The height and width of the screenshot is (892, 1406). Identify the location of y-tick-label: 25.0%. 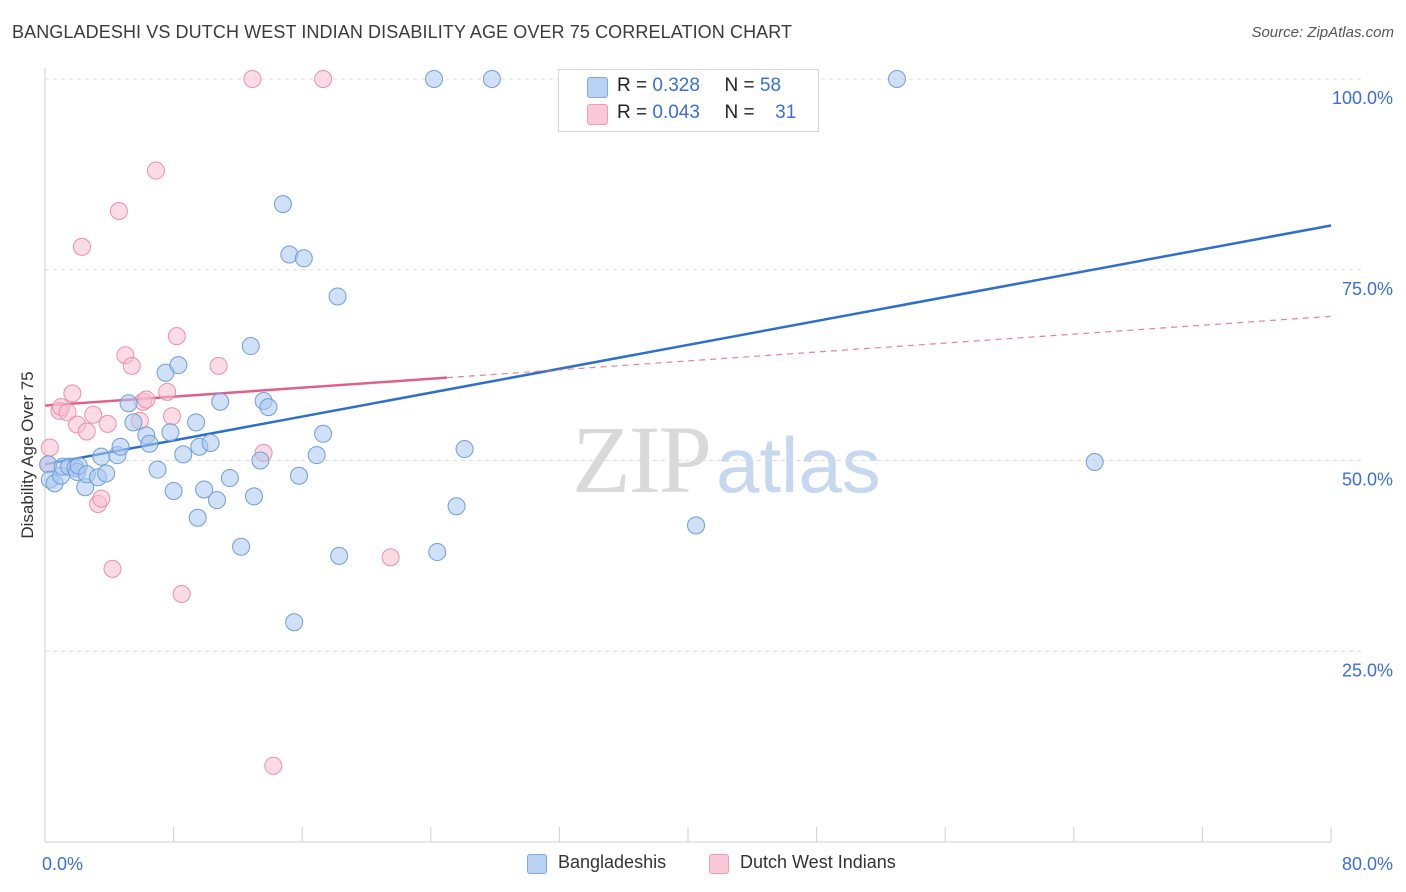
(1367, 670).